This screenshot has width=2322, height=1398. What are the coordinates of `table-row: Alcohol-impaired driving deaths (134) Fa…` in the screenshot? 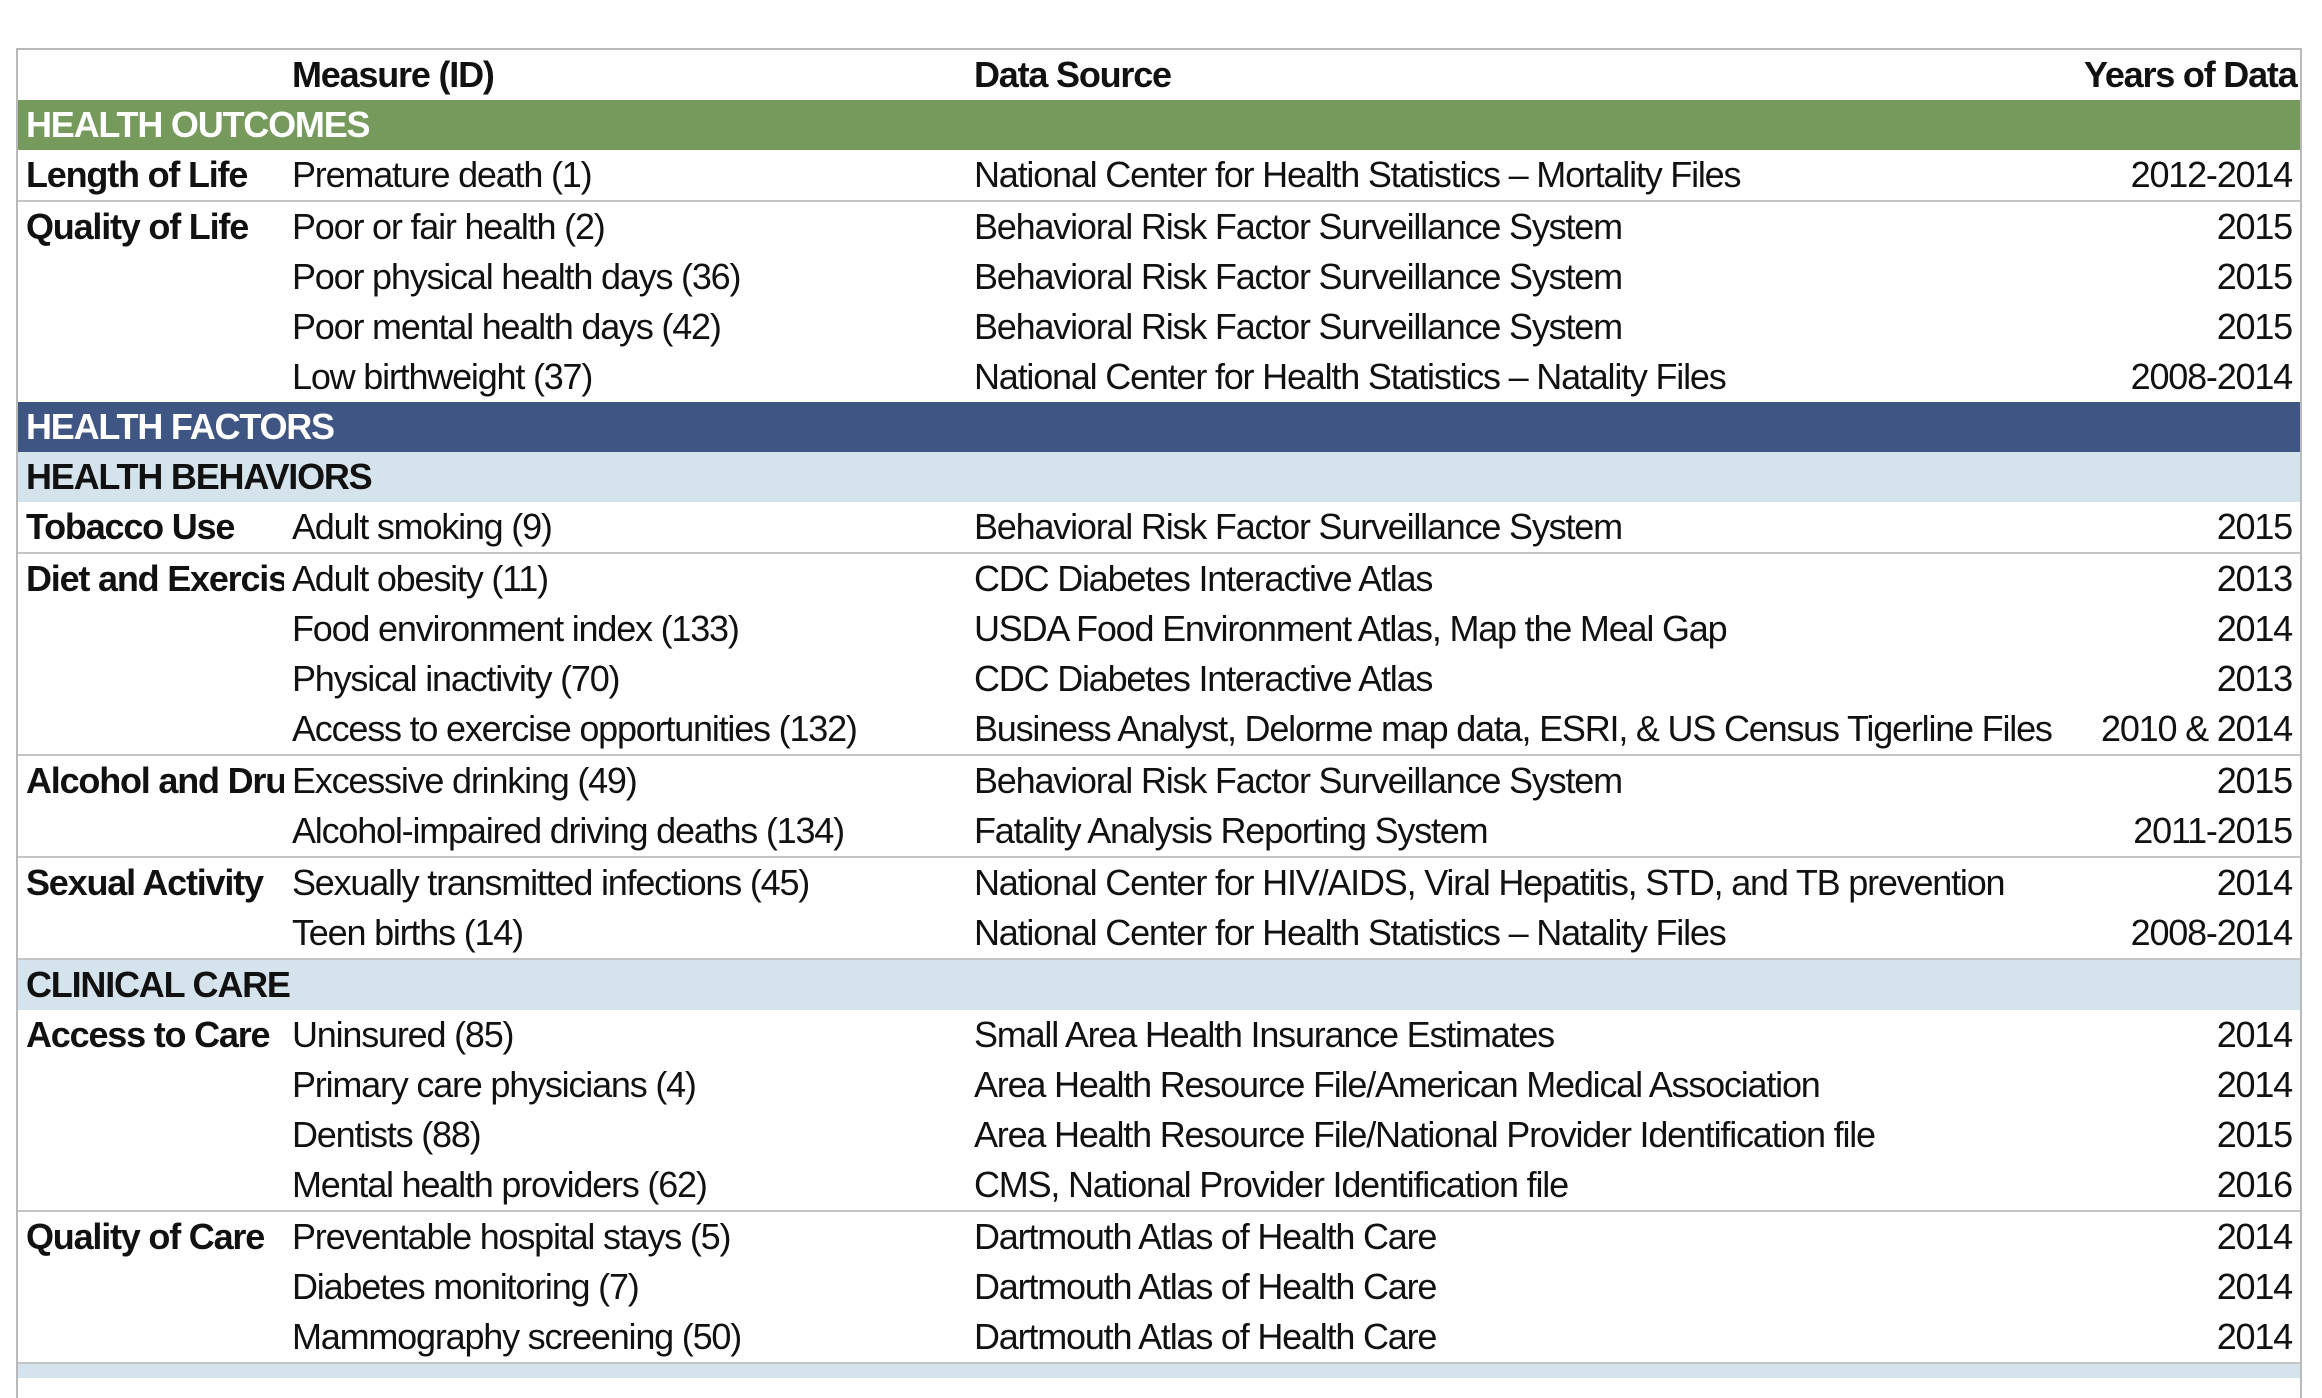 It's located at (1159, 831).